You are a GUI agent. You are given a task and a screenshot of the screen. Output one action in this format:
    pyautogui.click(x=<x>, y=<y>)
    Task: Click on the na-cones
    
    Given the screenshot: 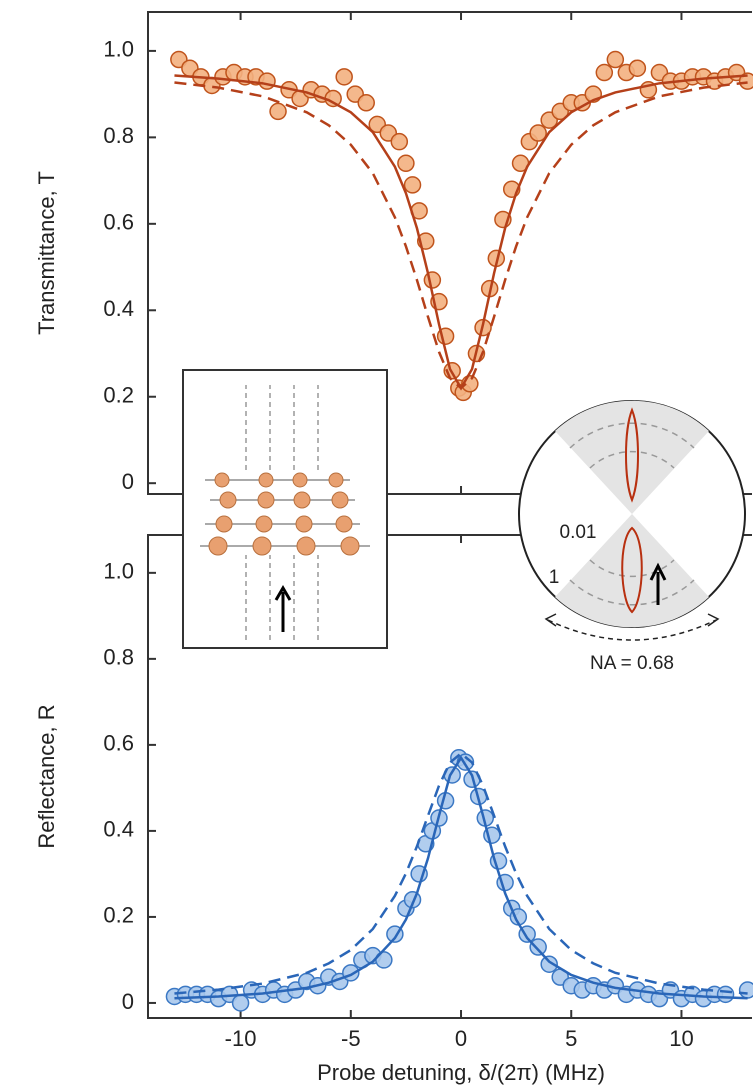 What is the action you would take?
    pyautogui.click(x=632, y=514)
    